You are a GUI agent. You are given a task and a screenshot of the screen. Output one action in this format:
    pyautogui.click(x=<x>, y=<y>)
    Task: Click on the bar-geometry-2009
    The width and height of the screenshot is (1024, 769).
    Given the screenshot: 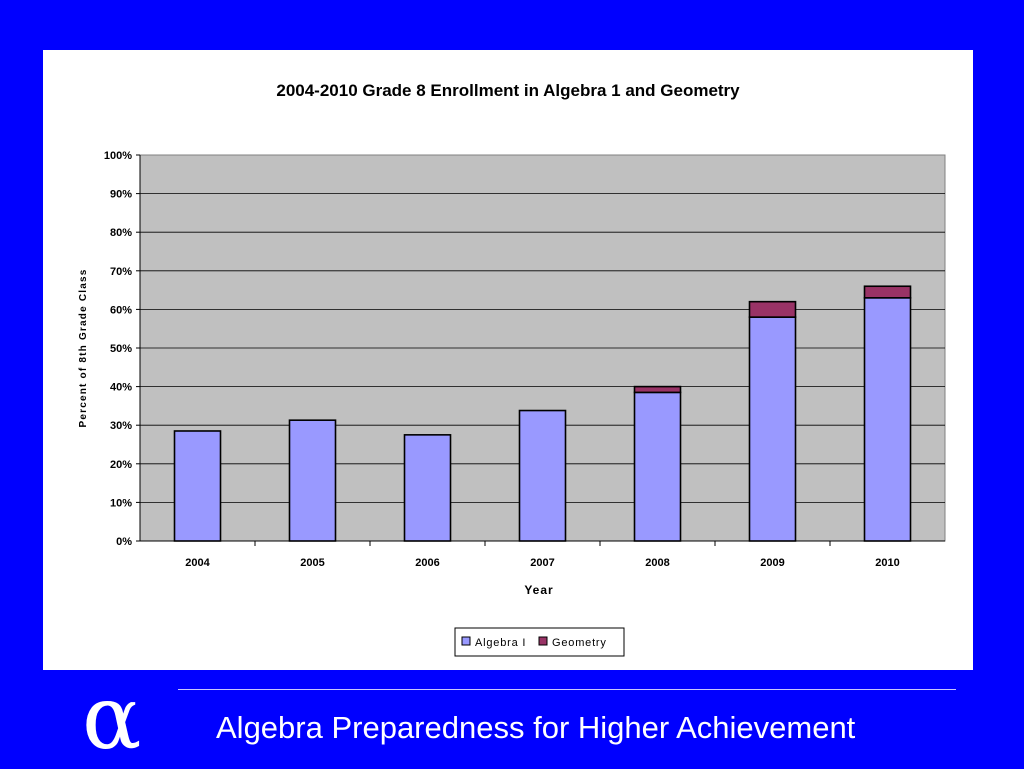 What is the action you would take?
    pyautogui.click(x=772, y=309)
    